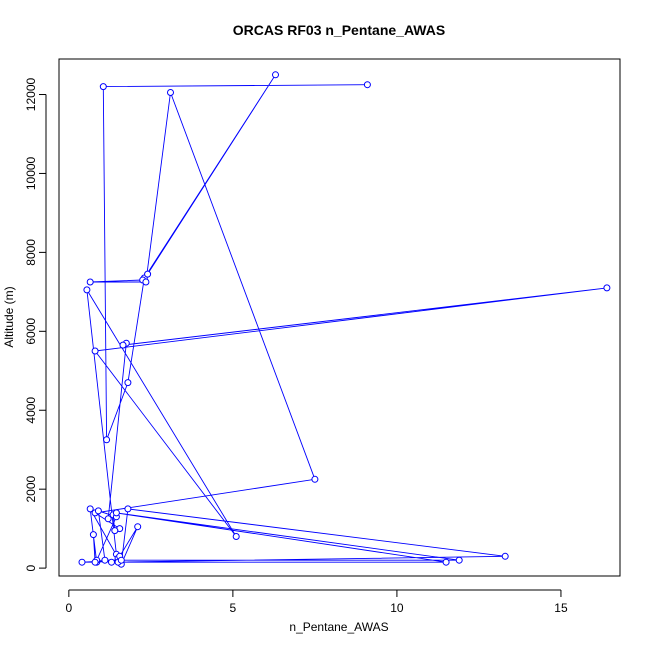 The height and width of the screenshot is (650, 650). I want to click on chart-title: ORCAS RF03 n_Pentane_AWAS, so click(339, 30).